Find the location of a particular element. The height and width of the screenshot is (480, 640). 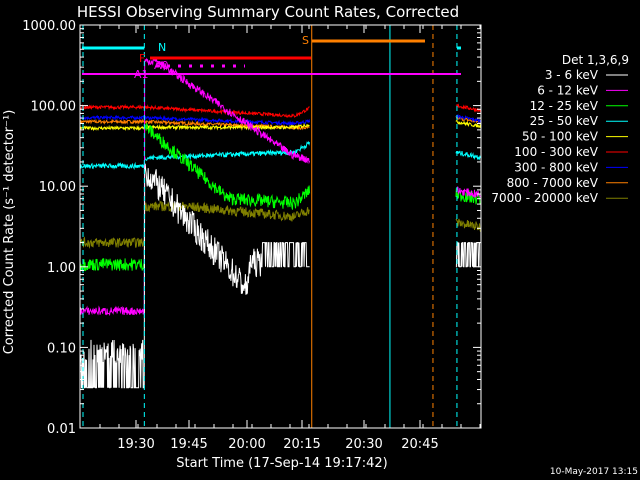

x-tick-label: 20:30 is located at coordinates (363, 444).